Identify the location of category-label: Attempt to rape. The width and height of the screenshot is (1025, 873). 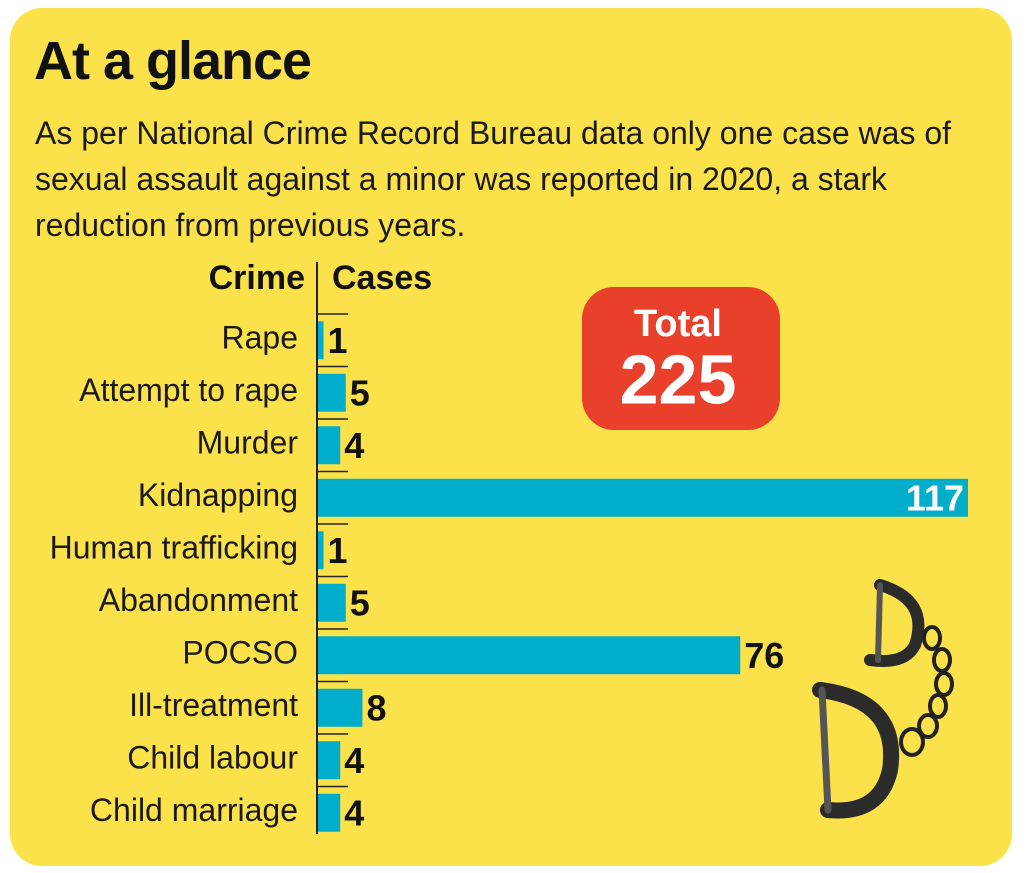
(188, 390).